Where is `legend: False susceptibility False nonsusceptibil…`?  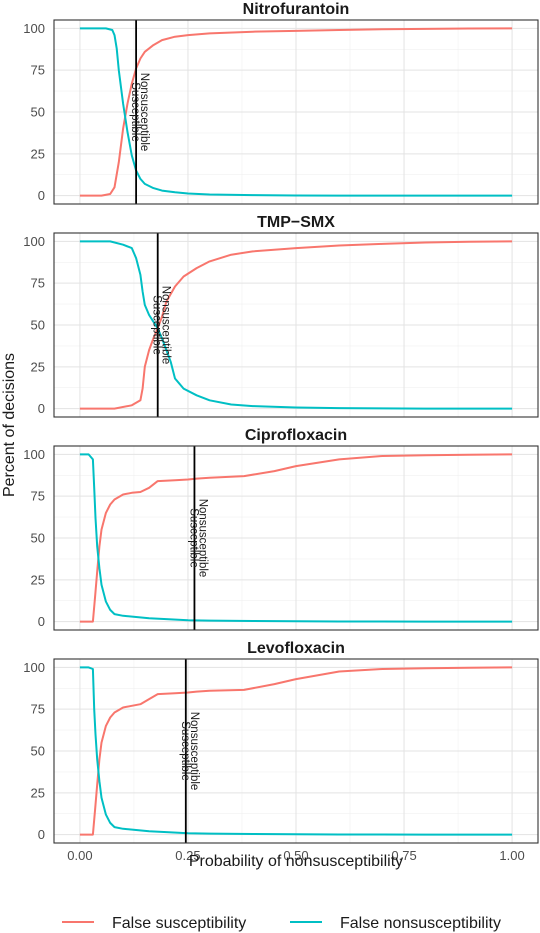 legend: False susceptibility False nonsusceptibil… is located at coordinates (281, 923).